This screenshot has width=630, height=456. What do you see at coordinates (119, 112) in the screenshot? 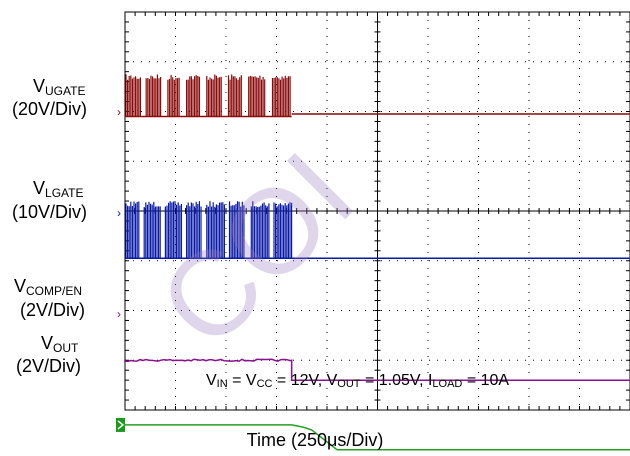
I see `ugate-marker: ›` at bounding box center [119, 112].